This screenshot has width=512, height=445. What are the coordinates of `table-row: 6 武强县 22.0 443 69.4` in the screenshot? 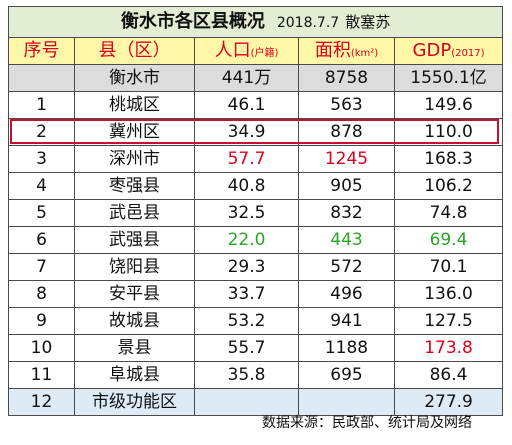 It's located at (256, 240).